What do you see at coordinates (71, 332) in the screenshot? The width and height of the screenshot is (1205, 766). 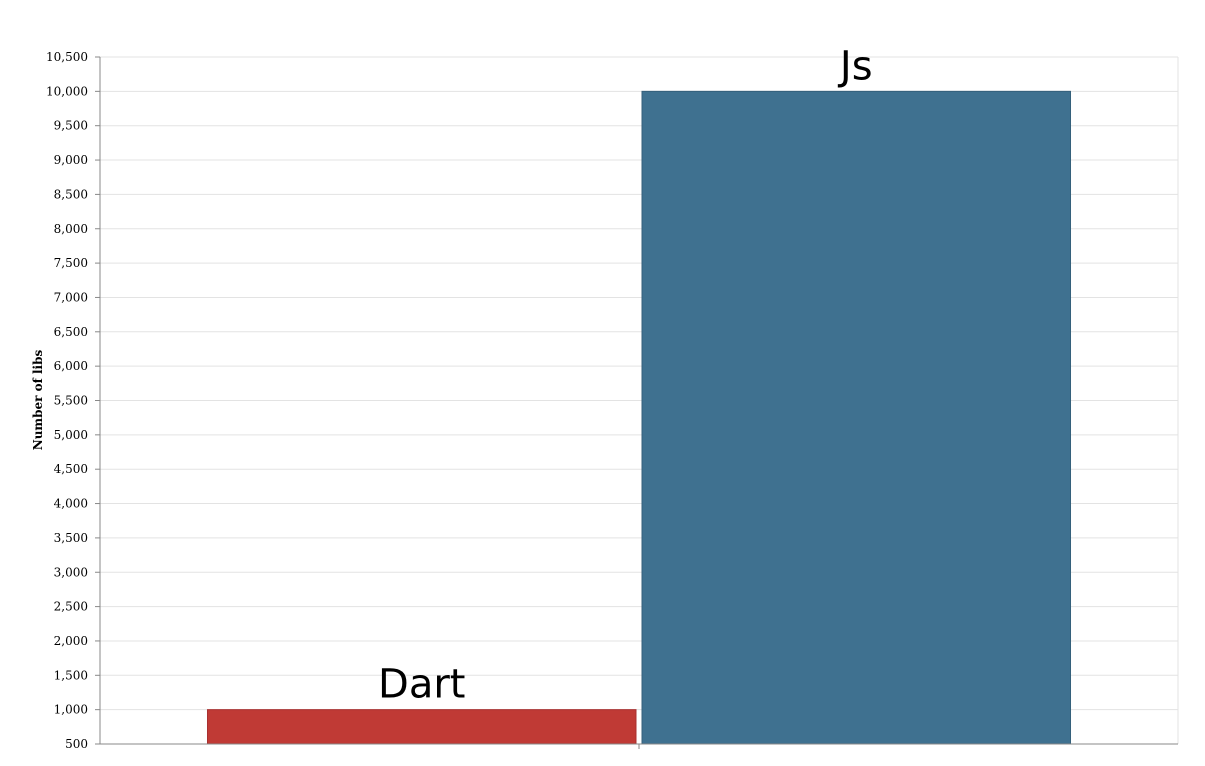 I see `y-tick-label: 6,500` at bounding box center [71, 332].